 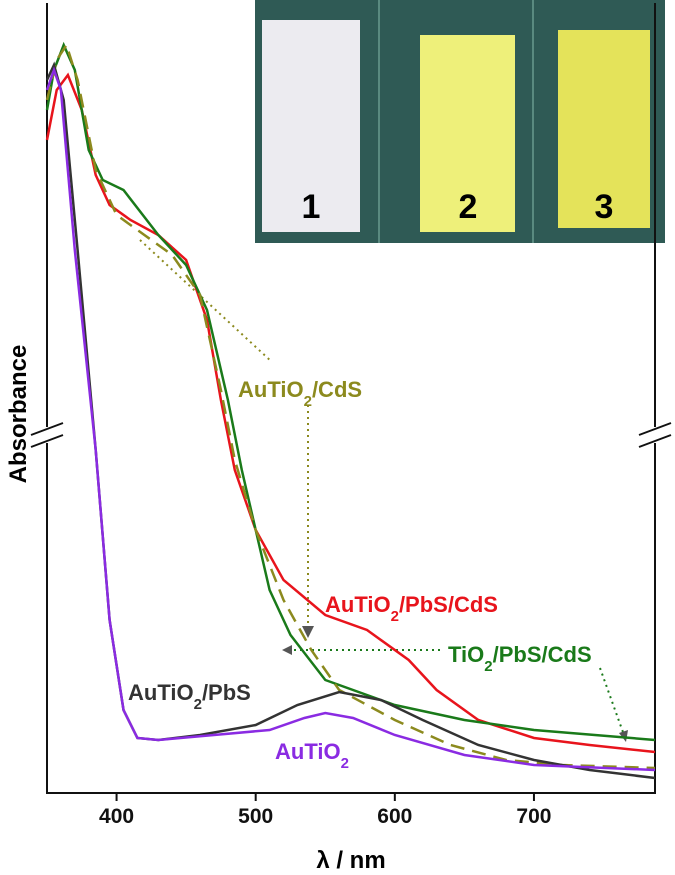 I want to click on inset-label: 1, so click(x=311, y=207).